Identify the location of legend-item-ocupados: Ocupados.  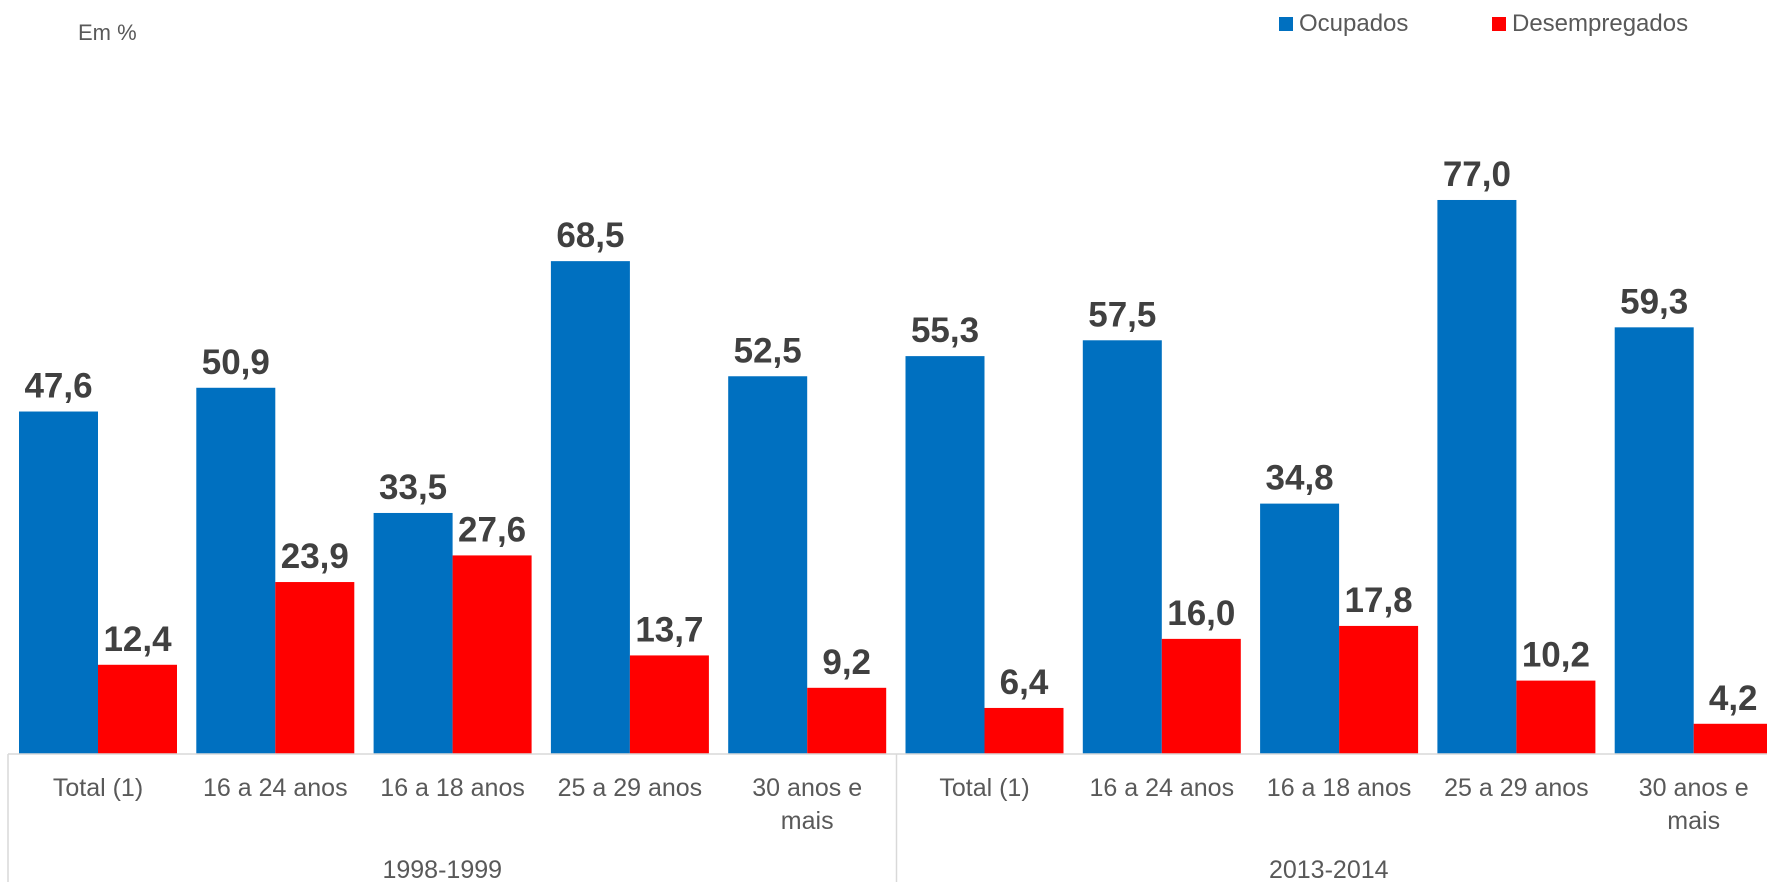
(1343, 24).